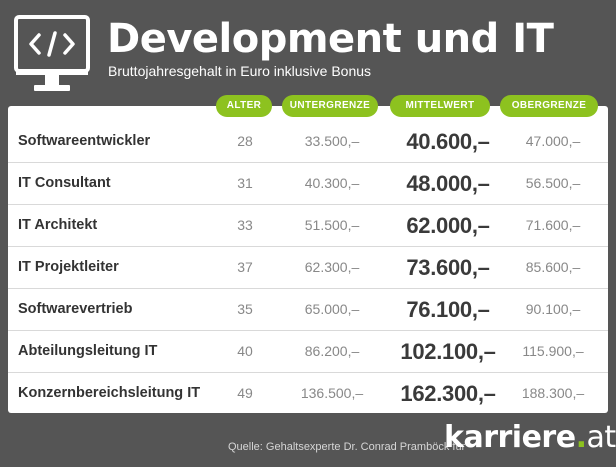 The height and width of the screenshot is (467, 616). I want to click on cell-mittelwert: 102.100,–, so click(448, 351).